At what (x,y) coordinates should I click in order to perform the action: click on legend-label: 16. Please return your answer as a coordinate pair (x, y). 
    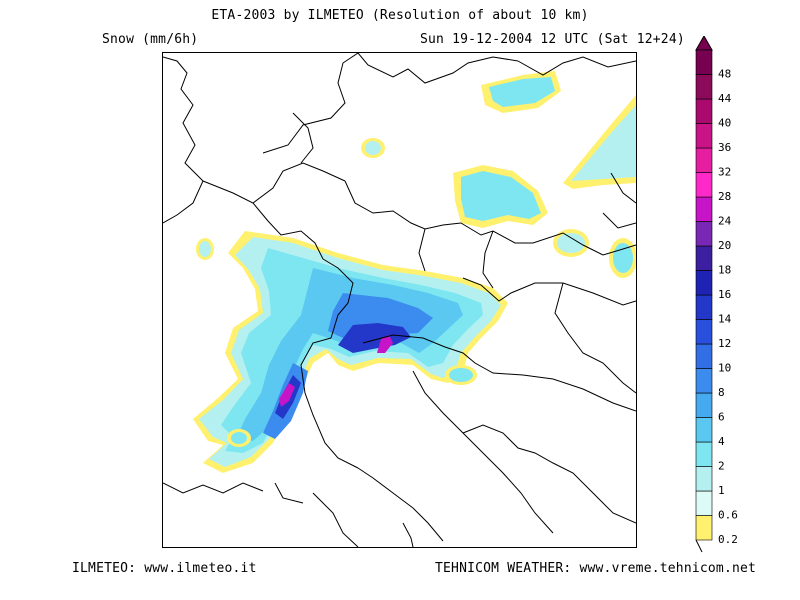
    Looking at the image, I should click on (724, 294).